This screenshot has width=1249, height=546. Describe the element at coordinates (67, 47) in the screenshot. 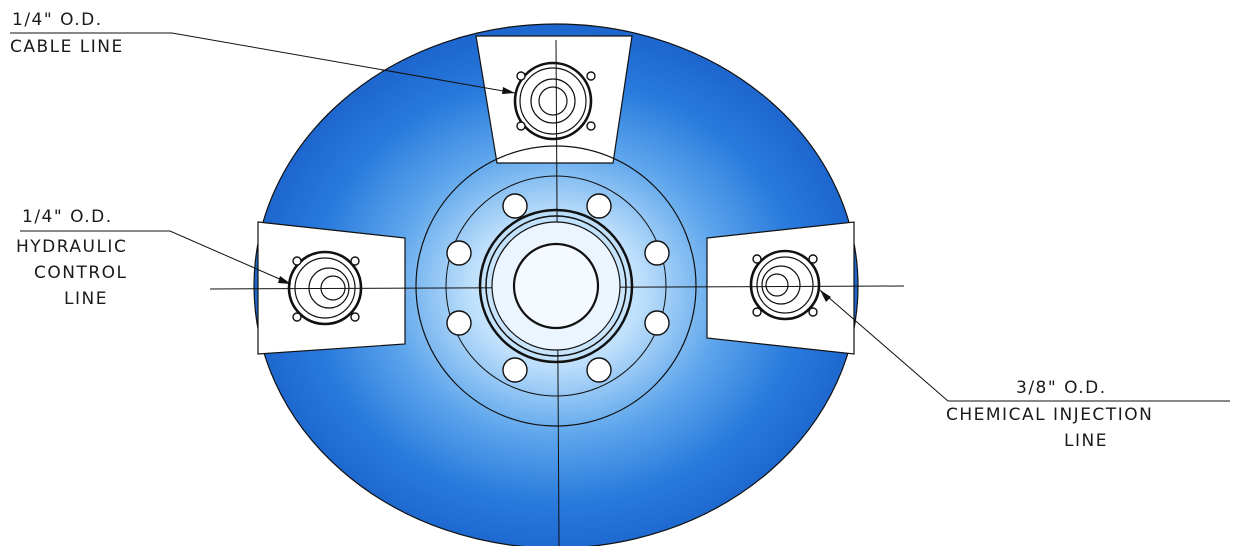

I see `cable-line-name-label: CABLE LINE` at that location.